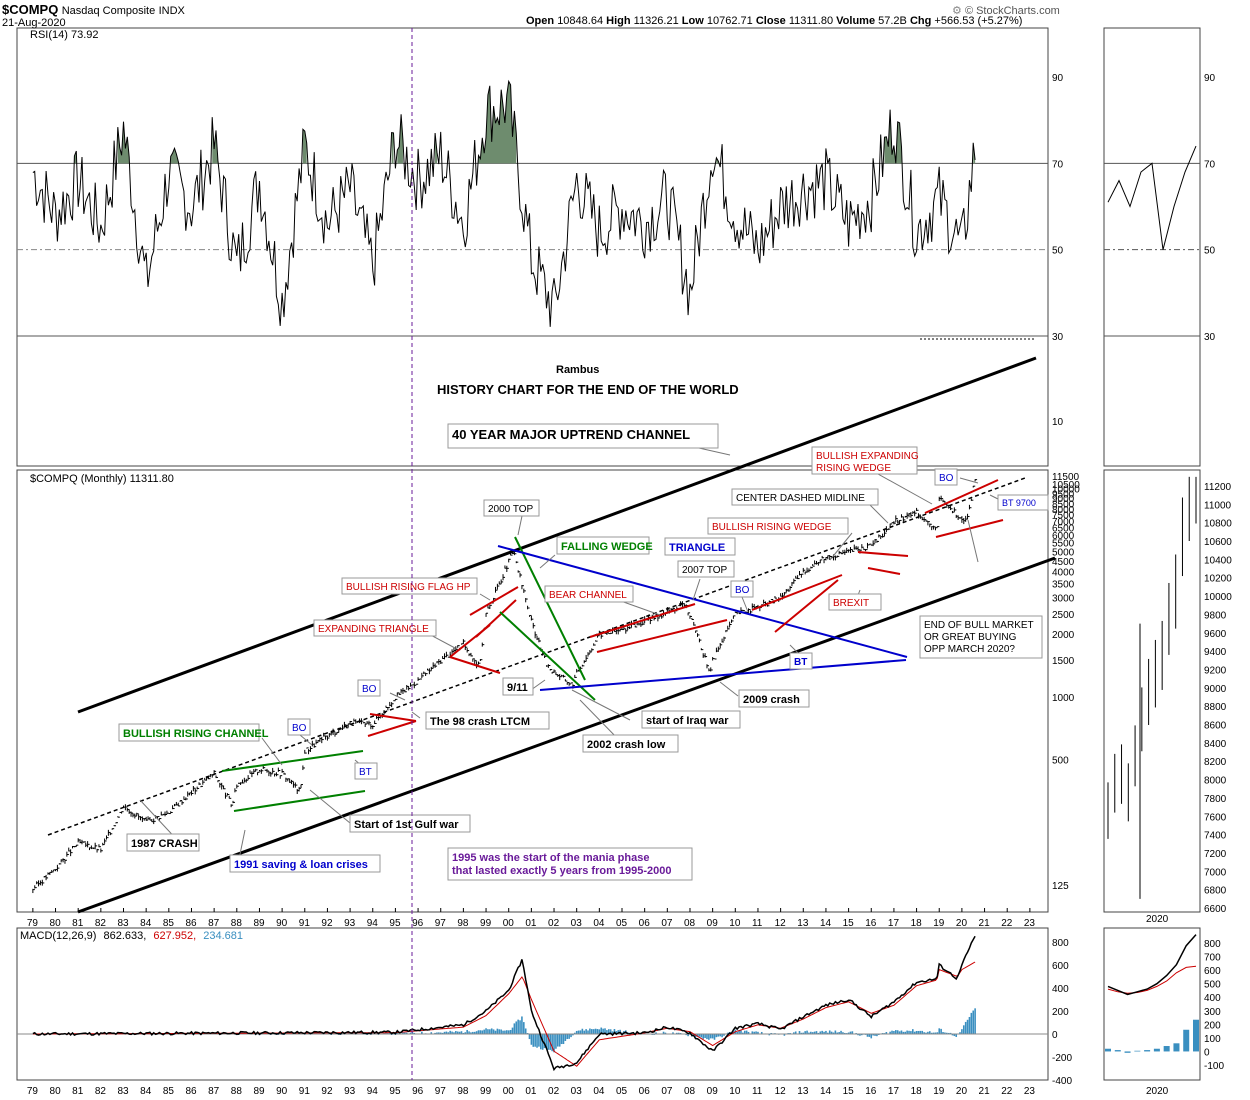 The height and width of the screenshot is (1100, 1250). What do you see at coordinates (920, 21) in the screenshot?
I see `chg-label: Chg` at bounding box center [920, 21].